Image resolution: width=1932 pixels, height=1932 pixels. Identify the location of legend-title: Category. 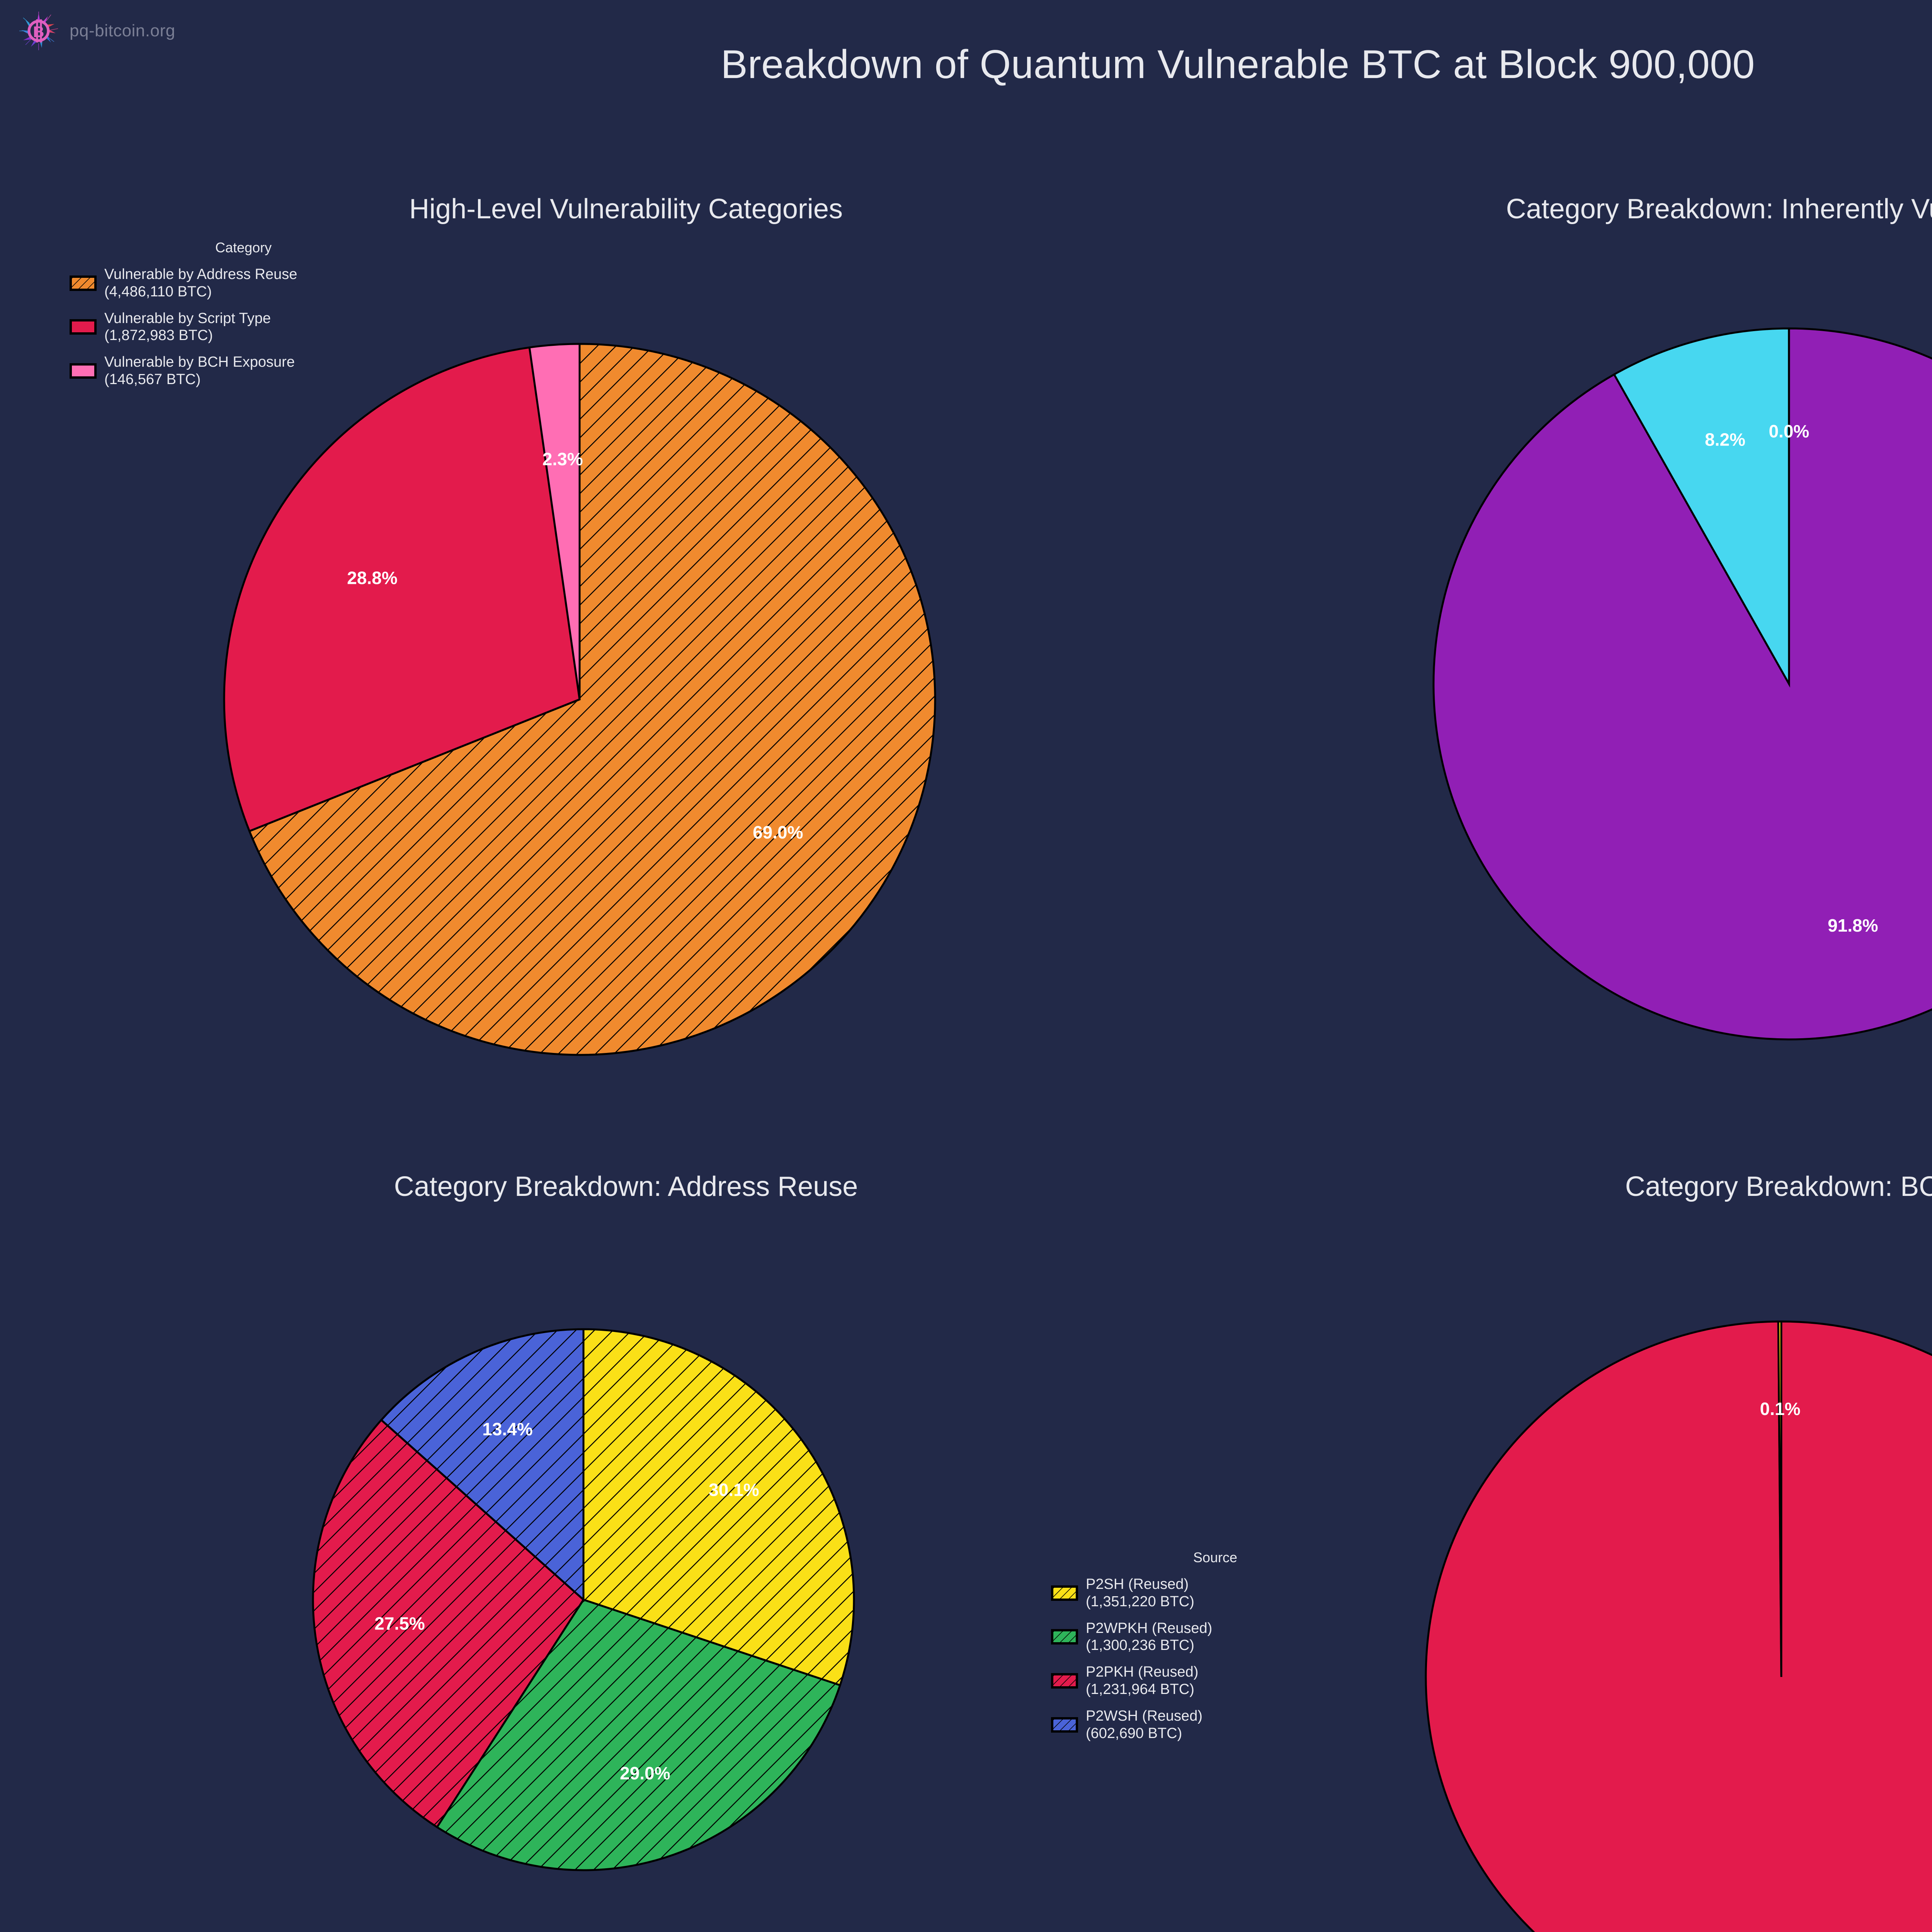
(244, 248).